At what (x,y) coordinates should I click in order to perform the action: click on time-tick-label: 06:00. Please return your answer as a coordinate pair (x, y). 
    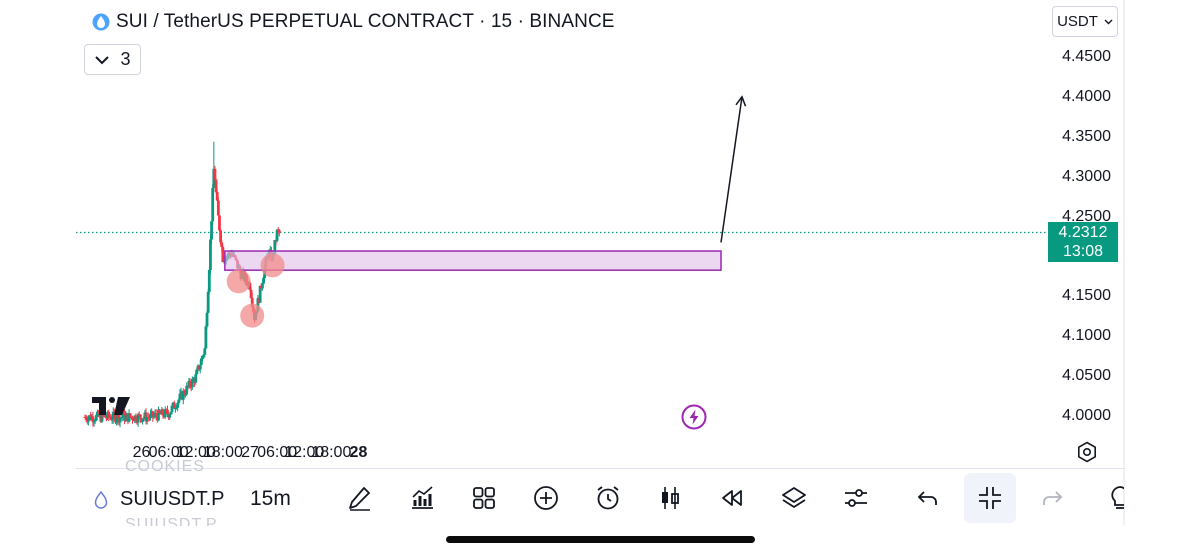
    Looking at the image, I should click on (168, 452).